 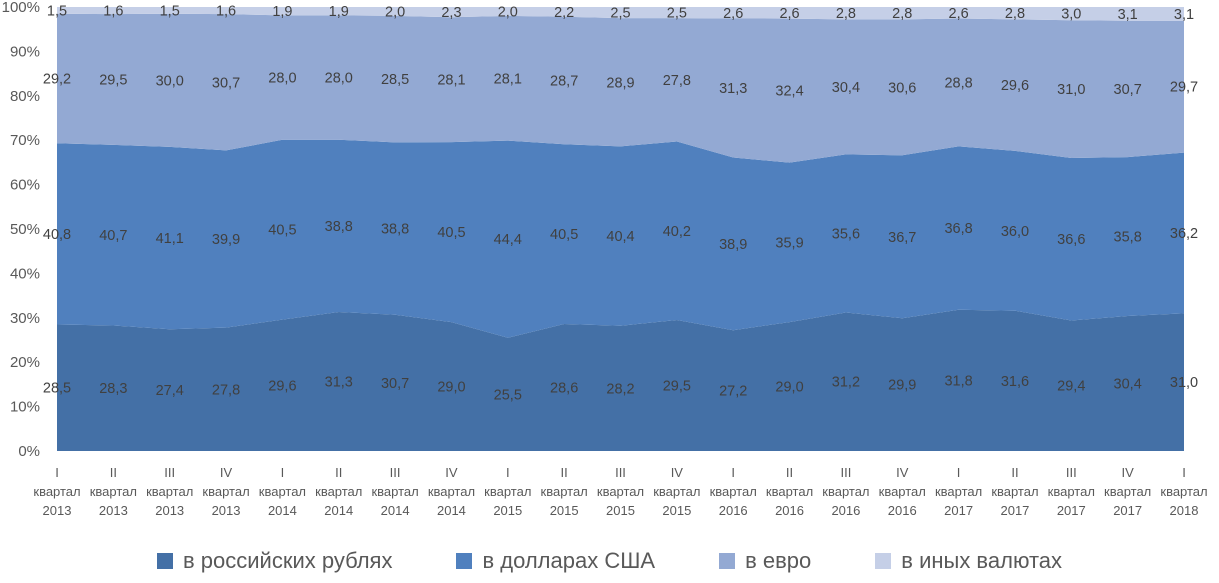 What do you see at coordinates (1184, 234) in the screenshot?
I see `data-label-usd: 36,2` at bounding box center [1184, 234].